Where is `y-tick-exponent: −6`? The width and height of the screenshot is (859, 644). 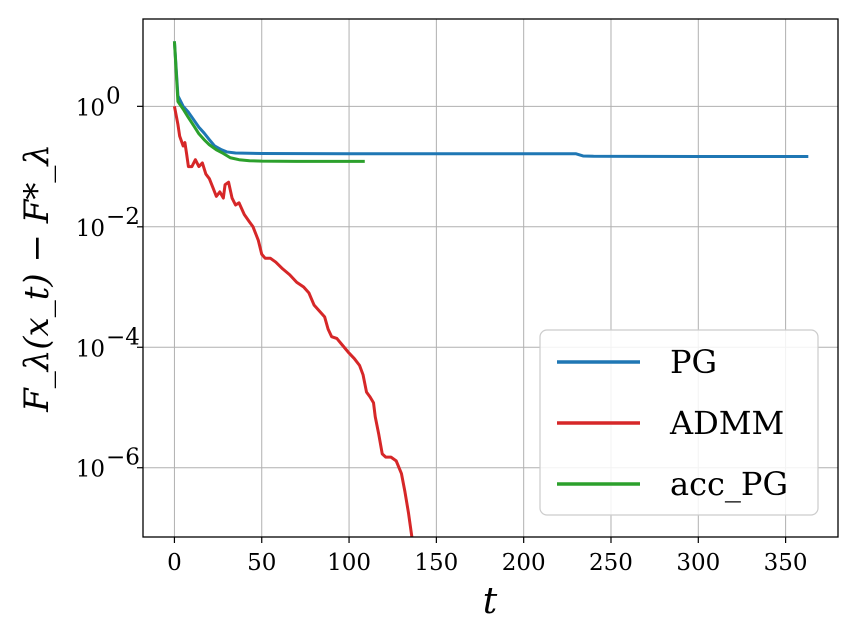 y-tick-exponent: −6 is located at coordinates (123, 458).